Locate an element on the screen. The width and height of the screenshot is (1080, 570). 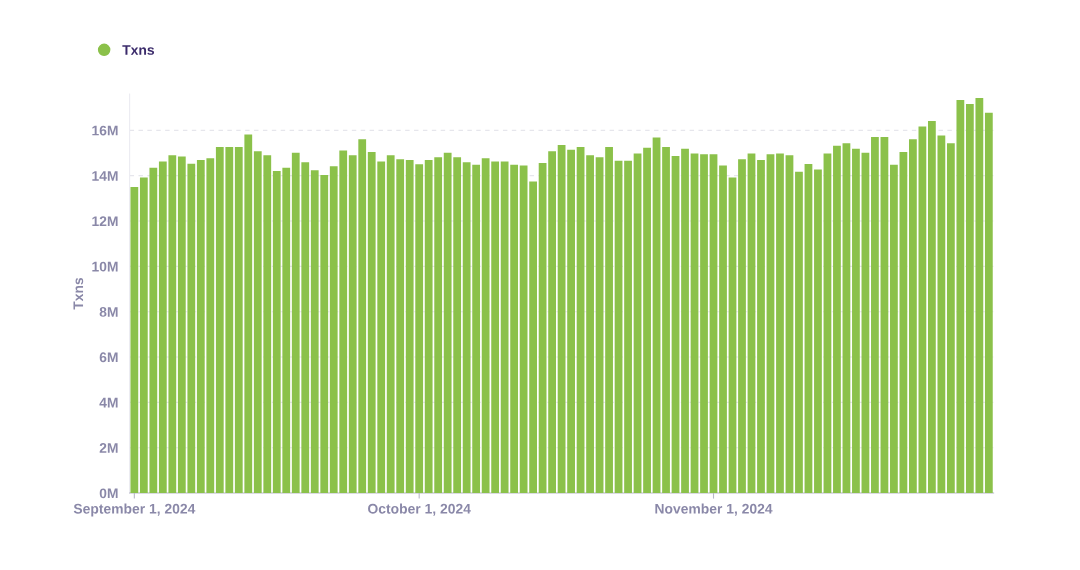
y-tick-label: 10M is located at coordinates (105, 266).